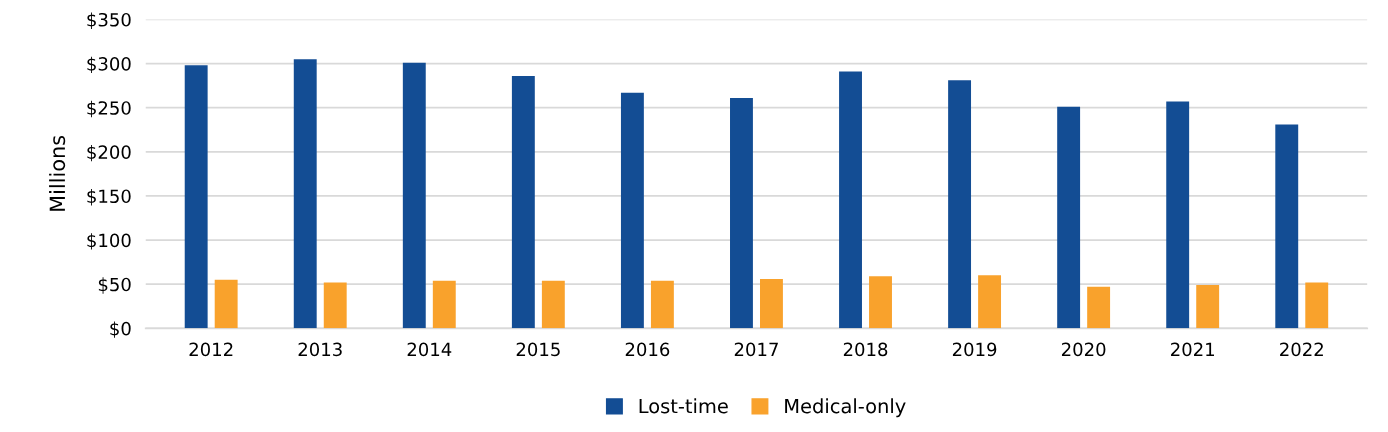  Describe the element at coordinates (683, 406) in the screenshot. I see `legend-label: Lost-time` at that location.